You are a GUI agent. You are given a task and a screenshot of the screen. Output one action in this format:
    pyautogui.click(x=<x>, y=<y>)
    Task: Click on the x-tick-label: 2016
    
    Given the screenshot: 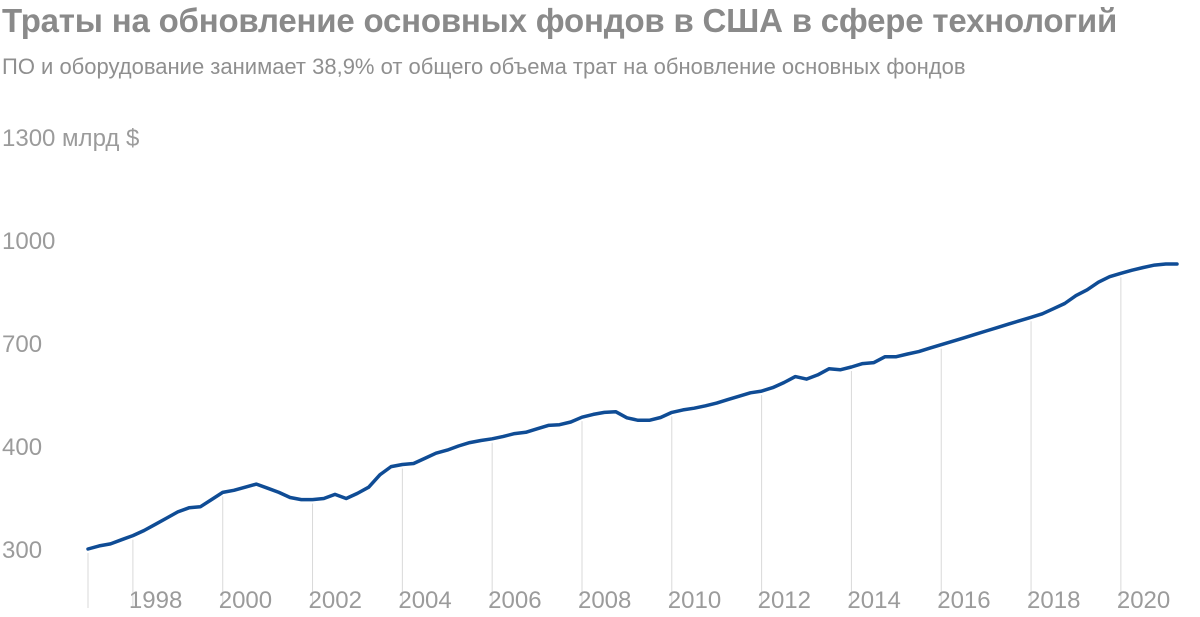 What is the action you would take?
    pyautogui.click(x=963, y=600)
    